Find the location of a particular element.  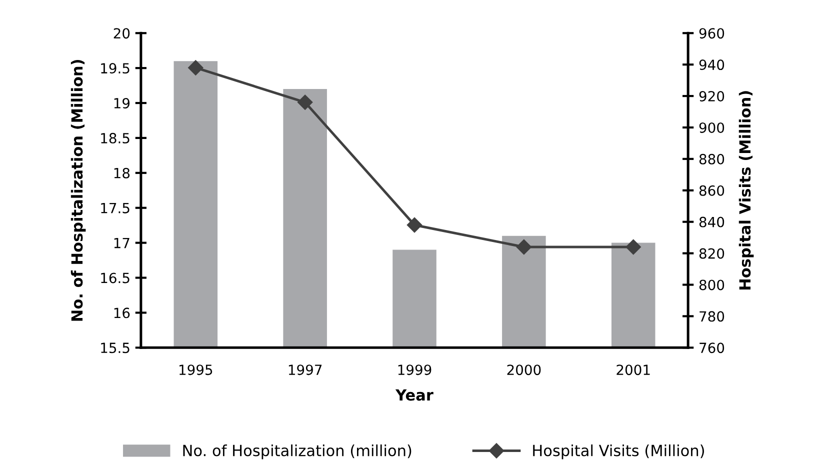

y-tick-label: 15.5 is located at coordinates (115, 348).